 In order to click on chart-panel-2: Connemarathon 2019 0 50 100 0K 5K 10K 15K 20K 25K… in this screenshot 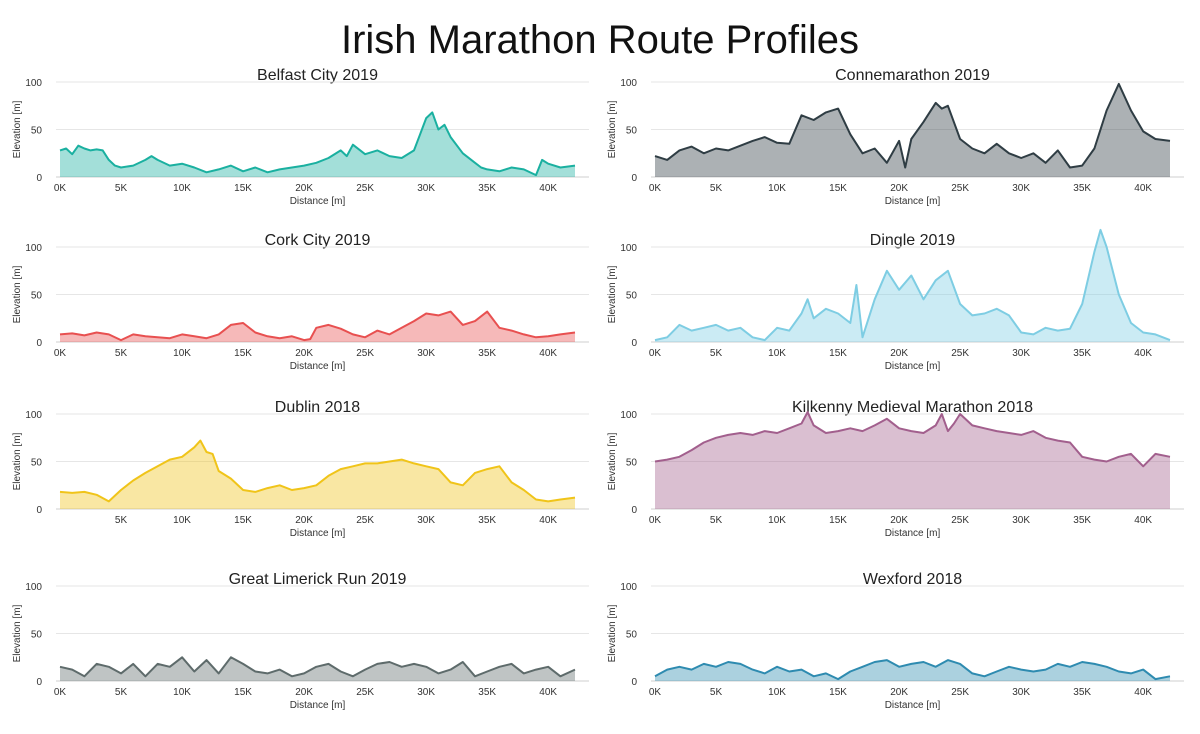, I will do `click(895, 137)`.